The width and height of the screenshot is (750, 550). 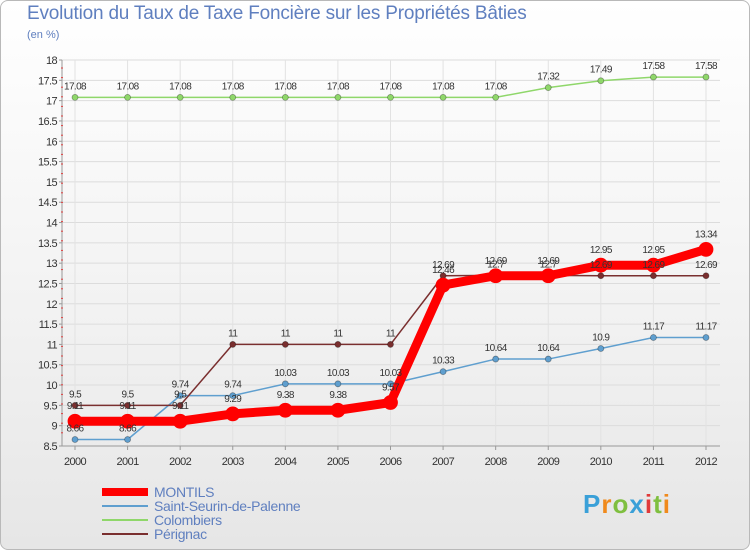 I want to click on y-tick-label: 17.5, so click(x=47, y=81).